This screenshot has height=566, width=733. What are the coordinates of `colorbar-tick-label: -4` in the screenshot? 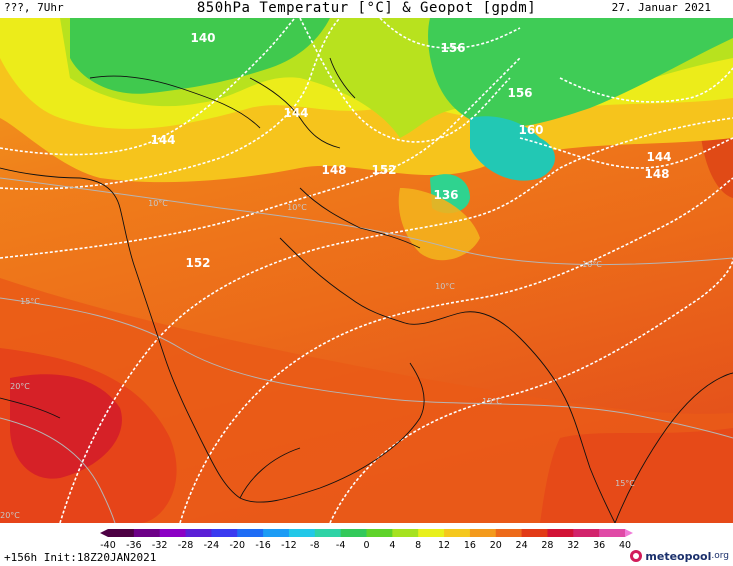 It's located at (340, 545).